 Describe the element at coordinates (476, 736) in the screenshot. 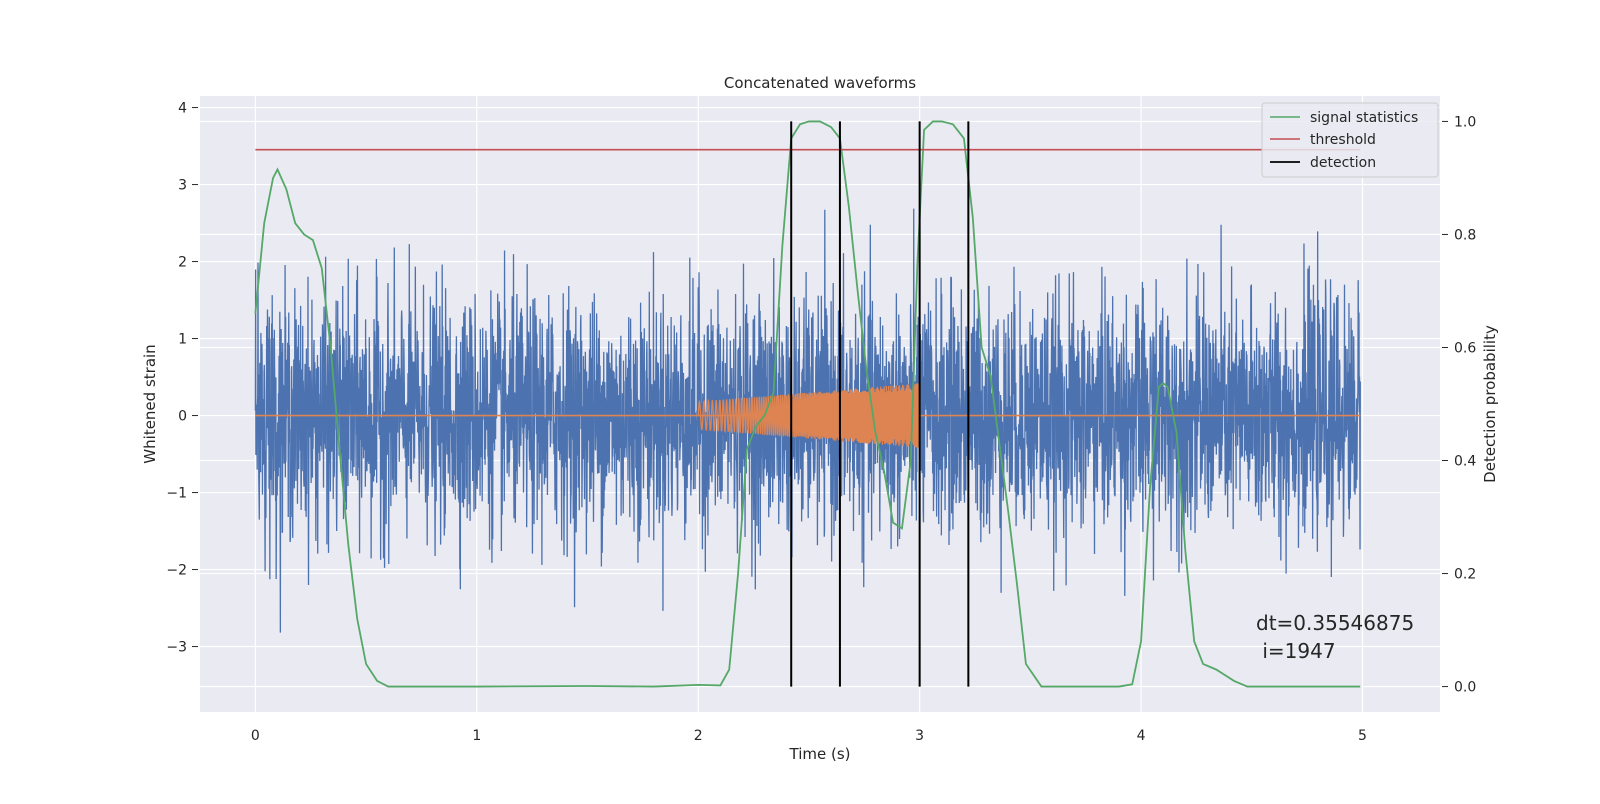

I see `x-tick-label: 1` at that location.